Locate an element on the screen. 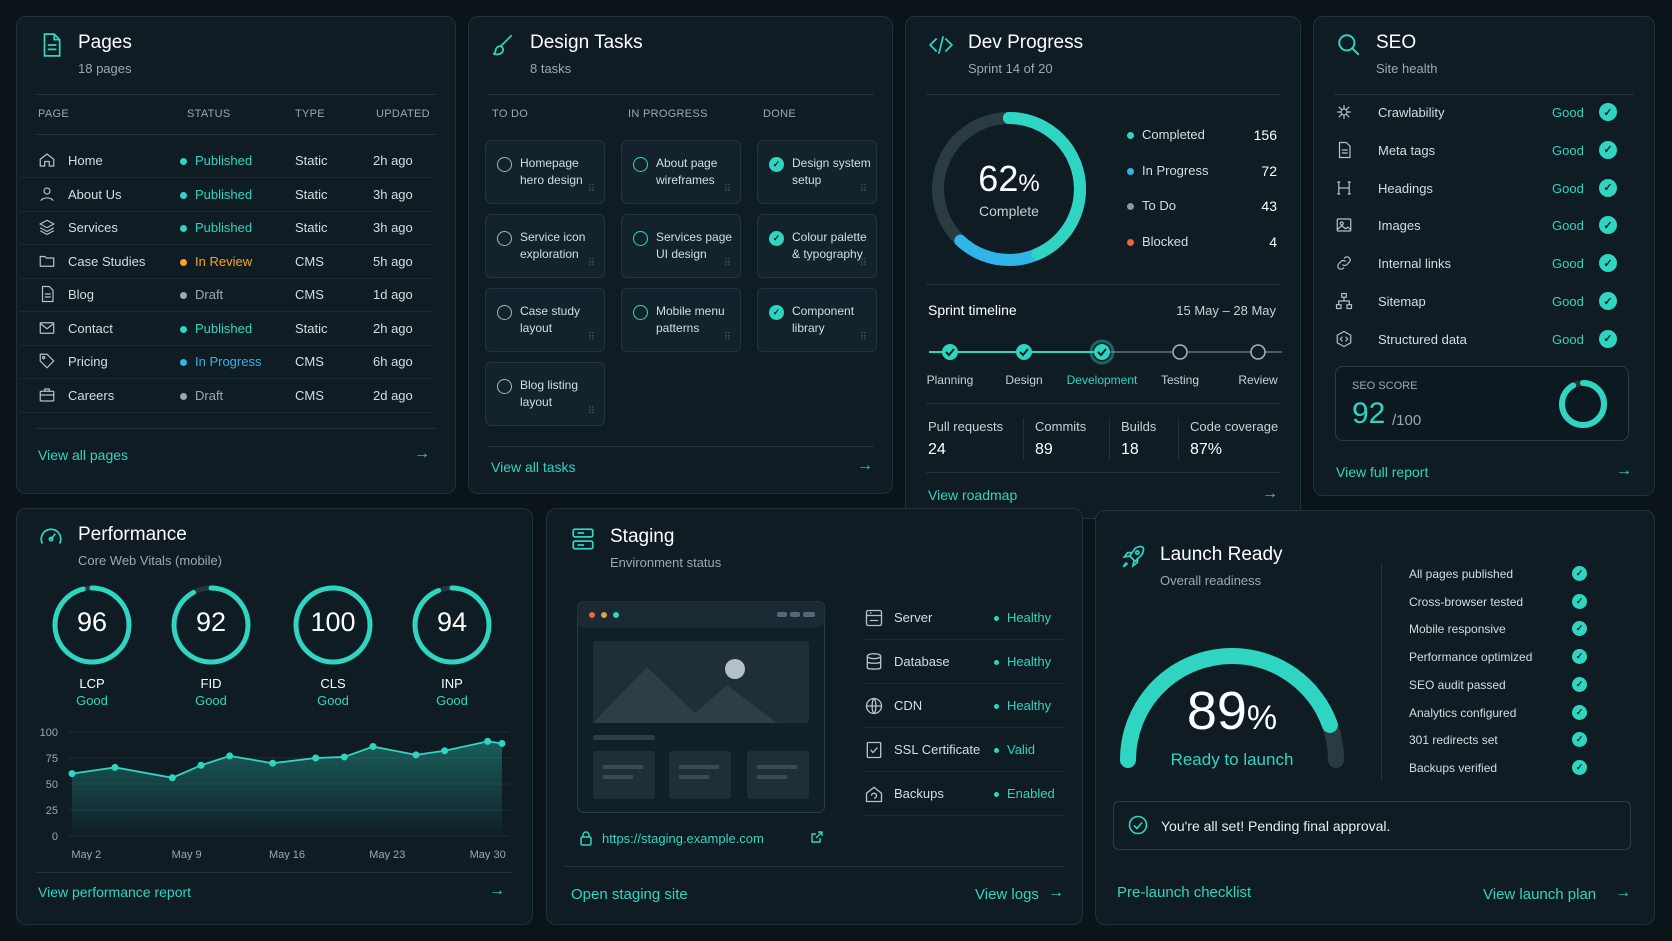  task-card: ✓ Design system setup ⠿ is located at coordinates (817, 172).